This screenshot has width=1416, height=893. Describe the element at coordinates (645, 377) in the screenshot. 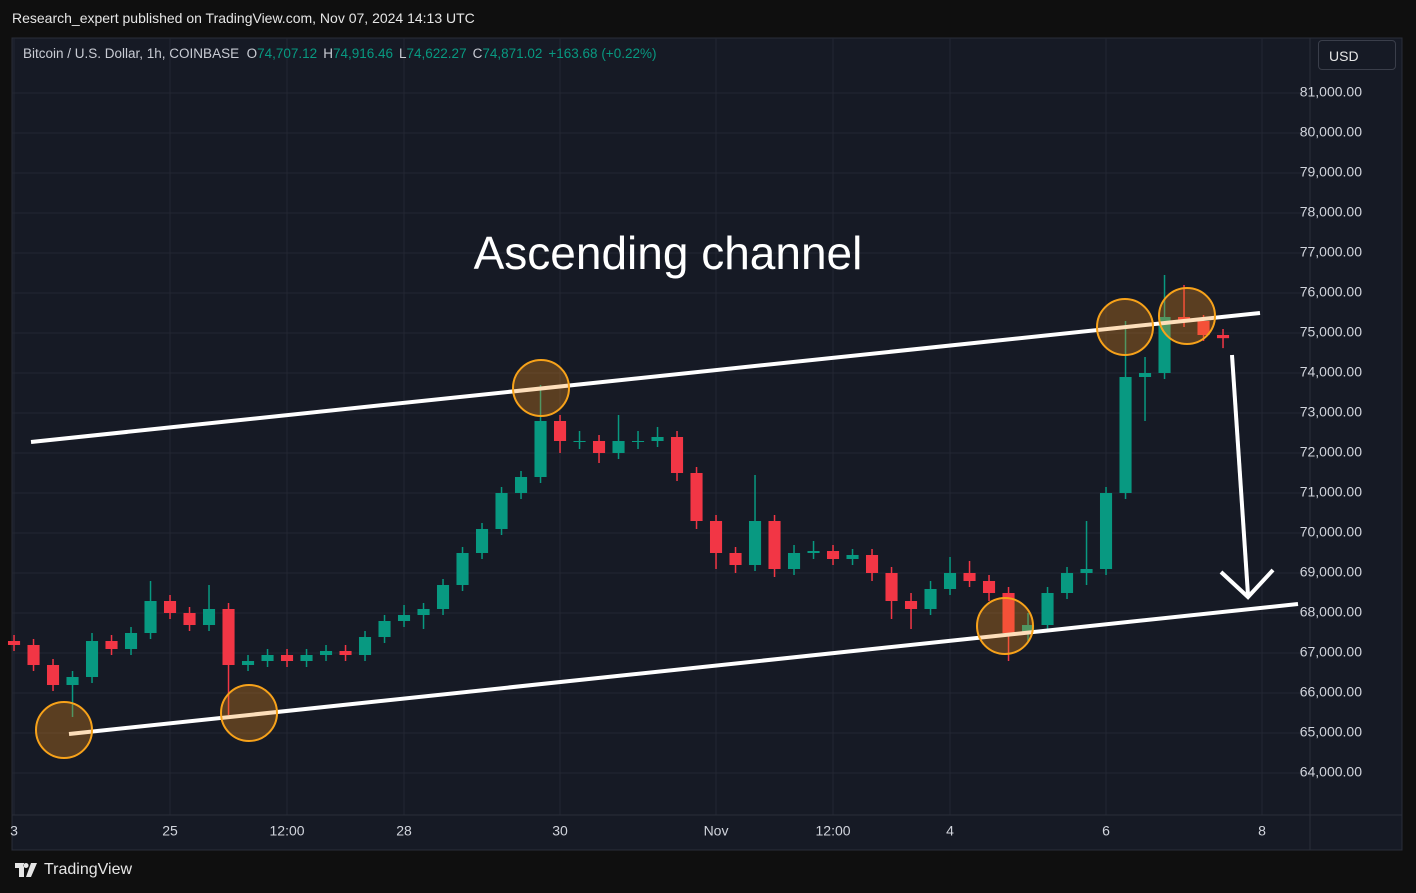

I see `upper-channel-line` at that location.